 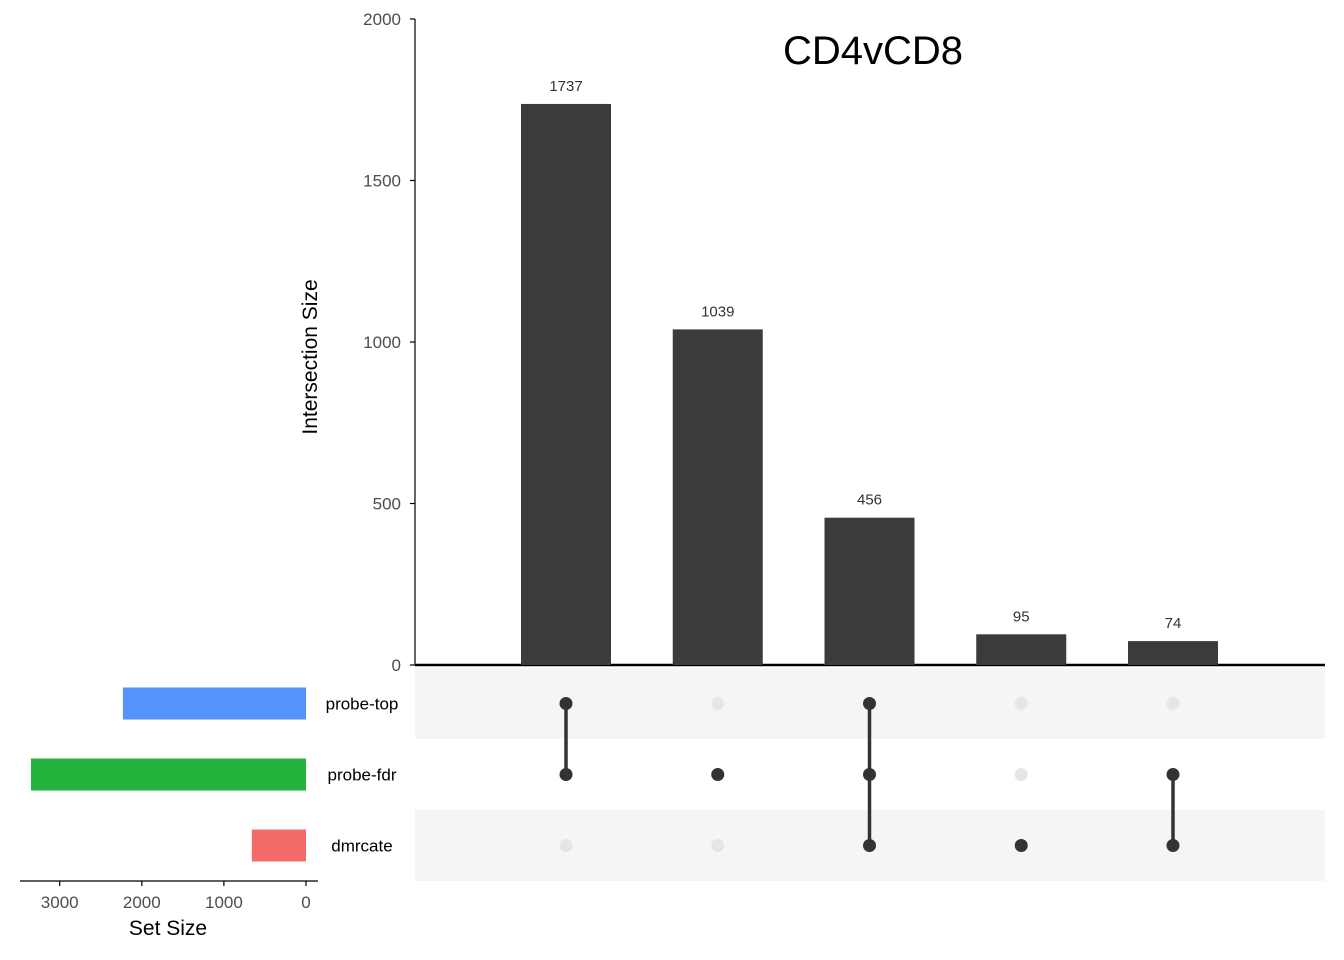 I want to click on set-size-bars, so click(x=168, y=774).